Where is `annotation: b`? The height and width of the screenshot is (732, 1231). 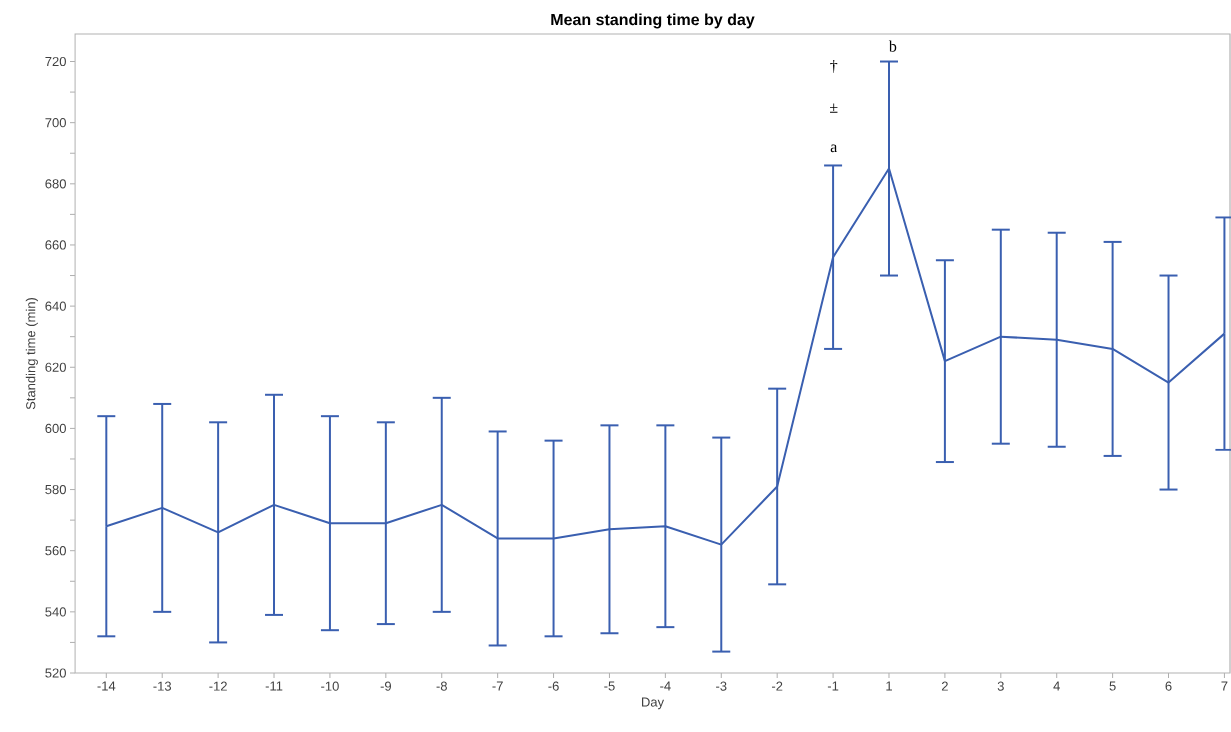
annotation: b is located at coordinates (892, 46).